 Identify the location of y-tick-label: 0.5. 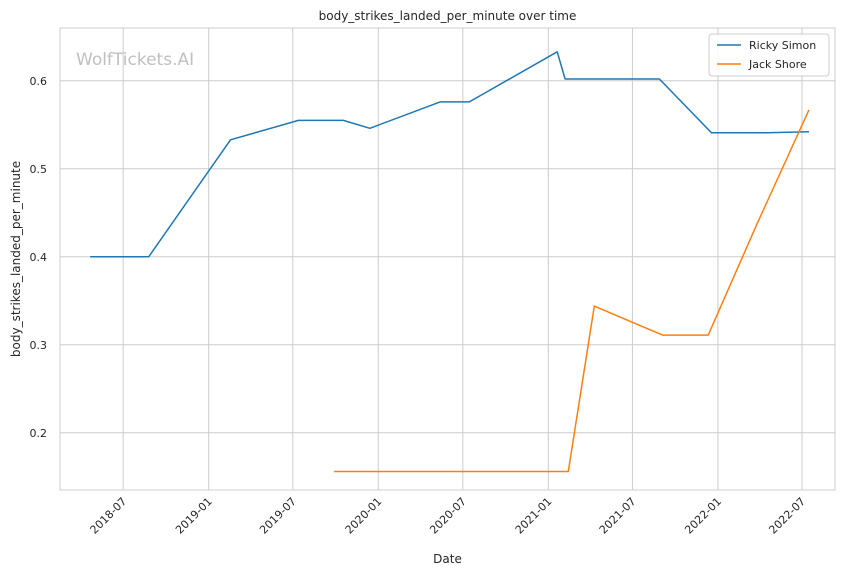
(39, 169).